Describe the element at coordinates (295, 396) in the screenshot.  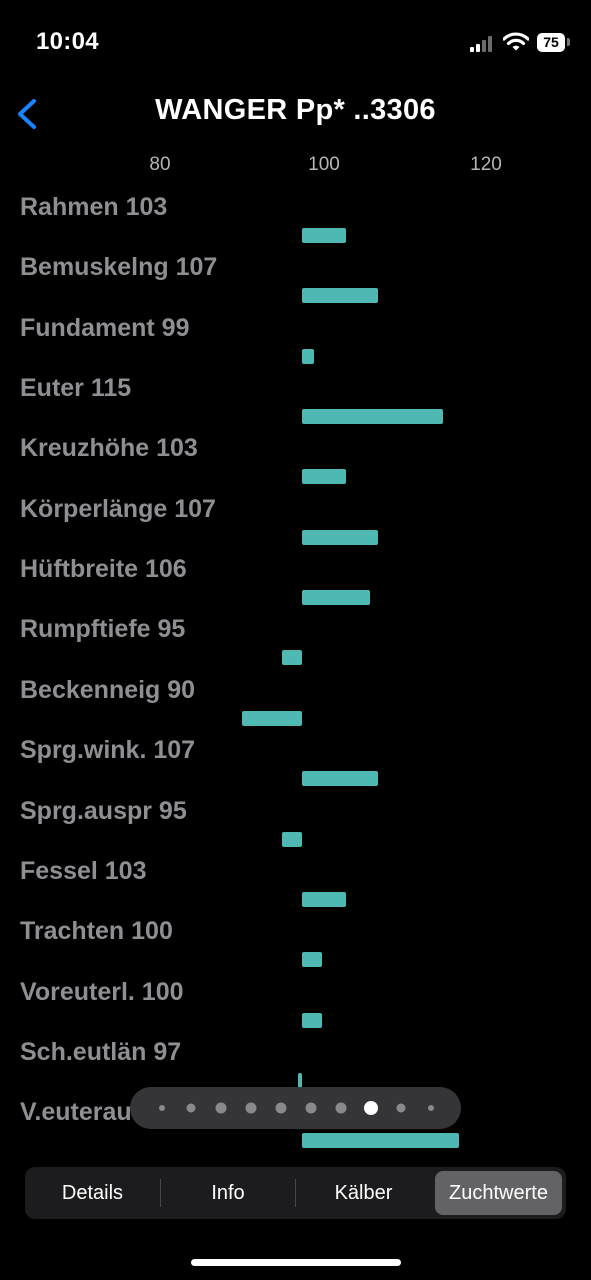
I see `chart-row: Euter 115` at that location.